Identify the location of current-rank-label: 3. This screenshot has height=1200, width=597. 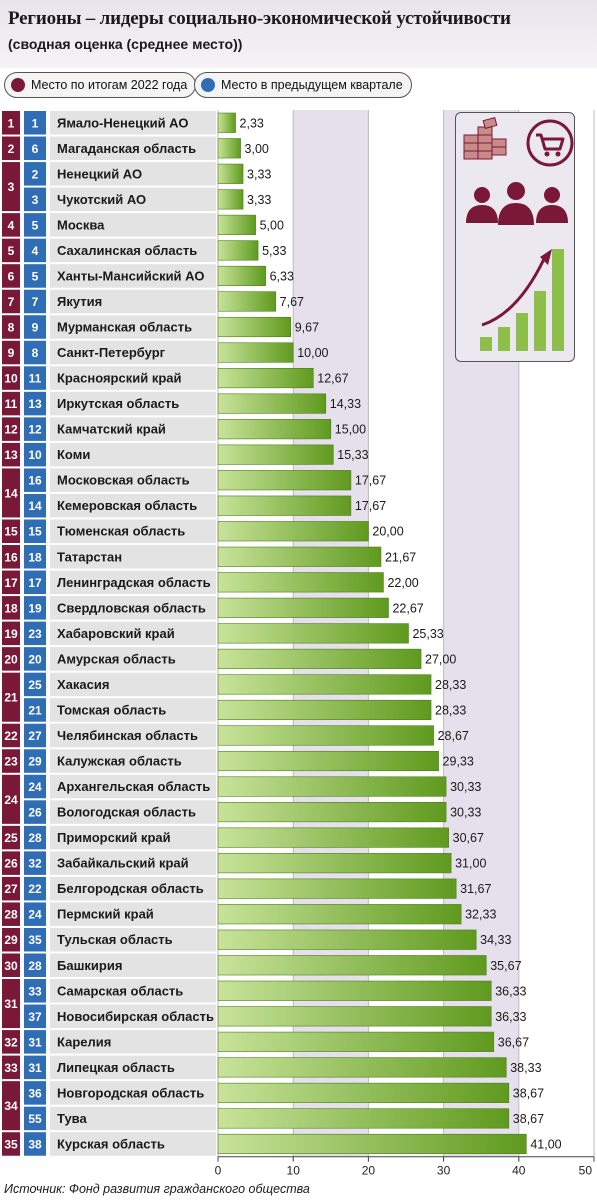
(11, 187).